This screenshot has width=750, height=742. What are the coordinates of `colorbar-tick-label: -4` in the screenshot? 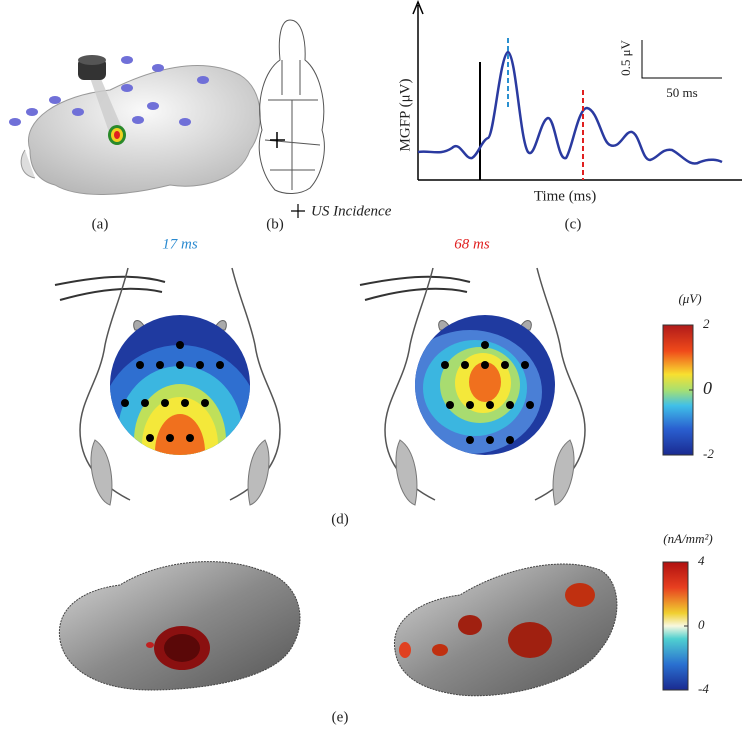 It's located at (703, 688).